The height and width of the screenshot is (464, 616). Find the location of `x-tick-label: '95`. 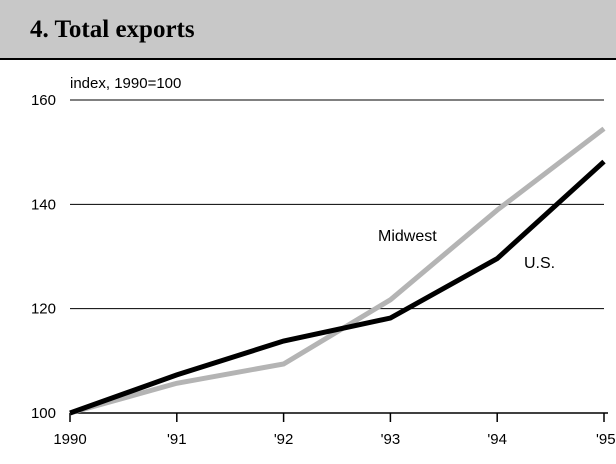

x-tick-label: '95 is located at coordinates (606, 439).